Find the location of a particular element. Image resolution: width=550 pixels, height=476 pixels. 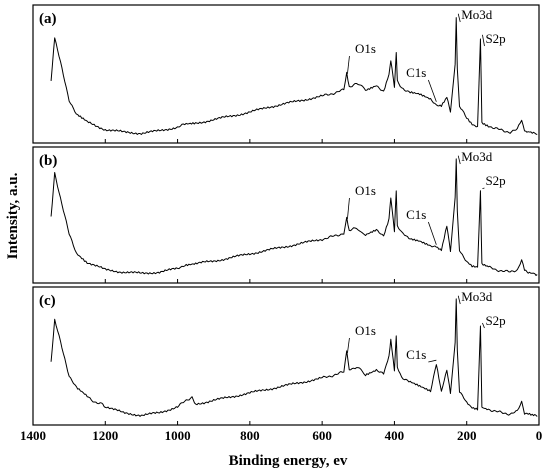

panel-label: (b) is located at coordinates (48, 161).